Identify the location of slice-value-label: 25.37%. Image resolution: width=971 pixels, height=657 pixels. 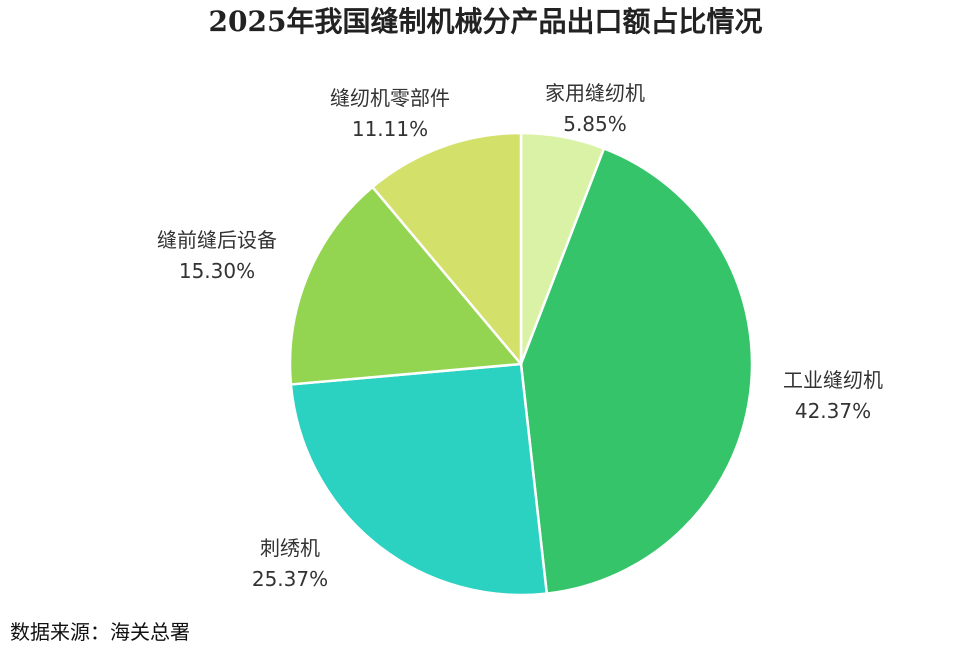
(290, 579).